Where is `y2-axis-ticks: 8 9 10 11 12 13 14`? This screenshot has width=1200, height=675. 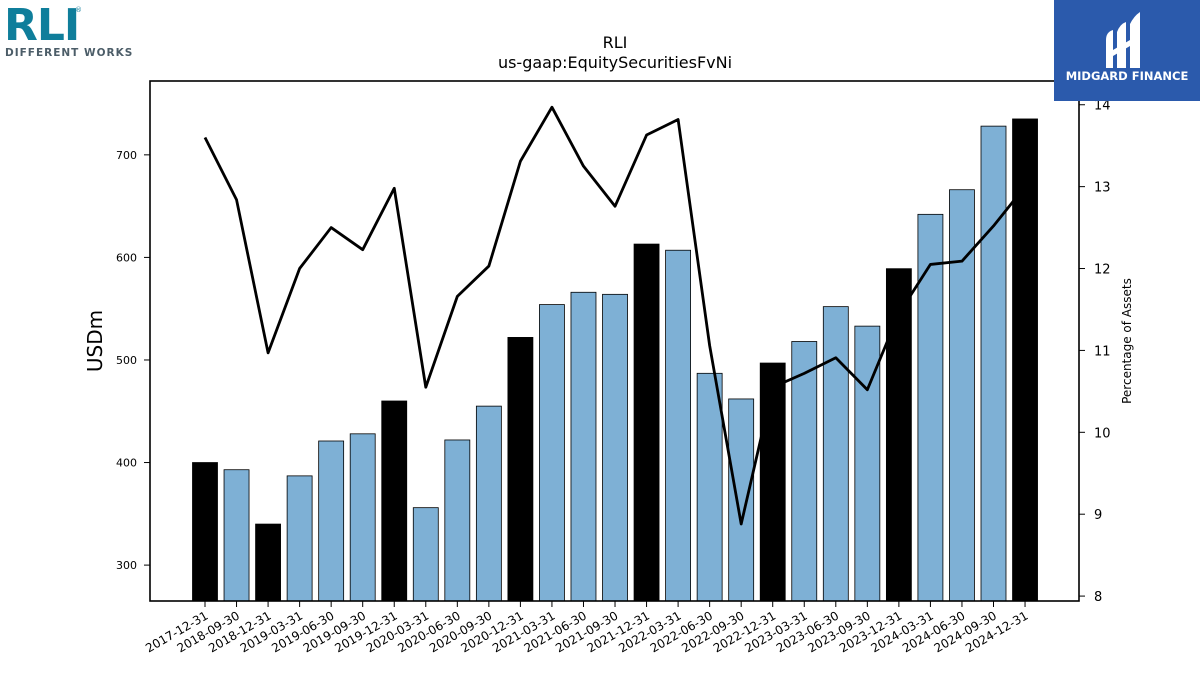 y2-axis-ticks: 8 9 10 11 12 13 14 is located at coordinates (1095, 352).